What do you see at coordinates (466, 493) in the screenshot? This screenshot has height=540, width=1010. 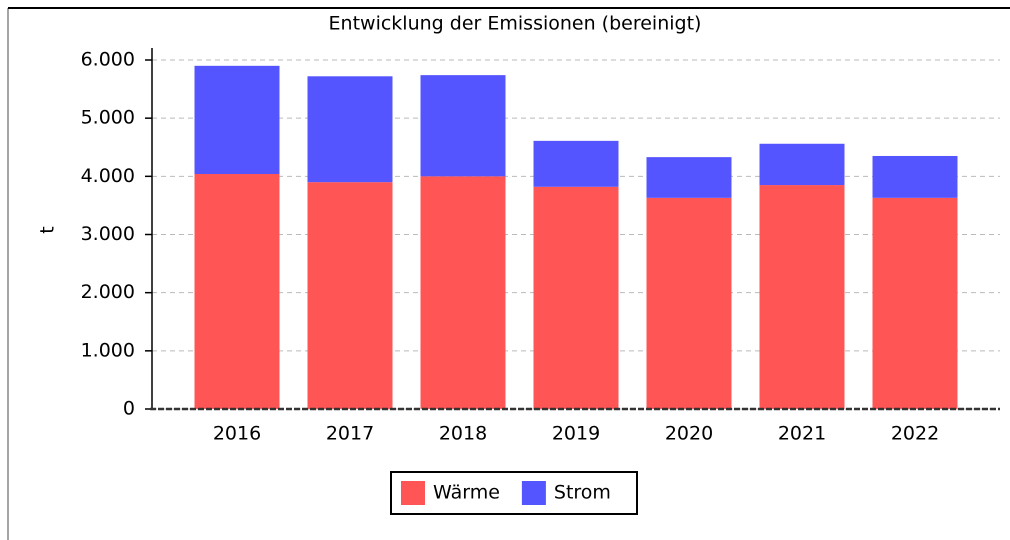 I see `legend-label: Wärme` at bounding box center [466, 493].